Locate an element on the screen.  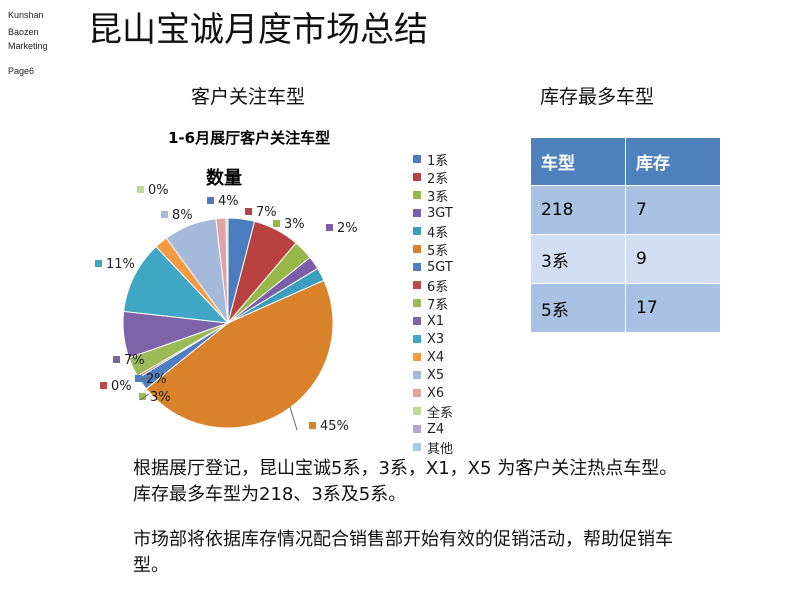
legend-label: 3GT is located at coordinates (440, 213).